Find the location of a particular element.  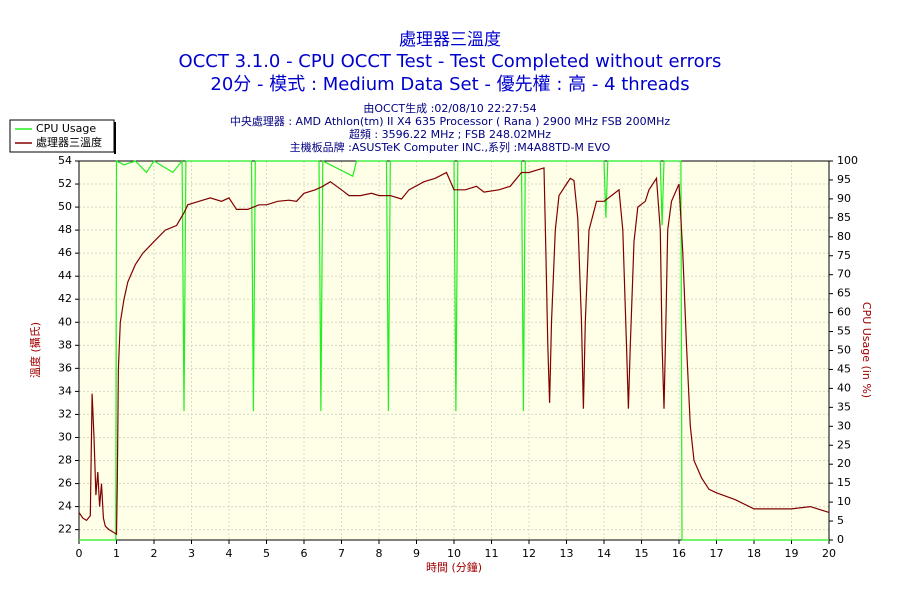

y2-tick-label: 95 is located at coordinates (844, 179).